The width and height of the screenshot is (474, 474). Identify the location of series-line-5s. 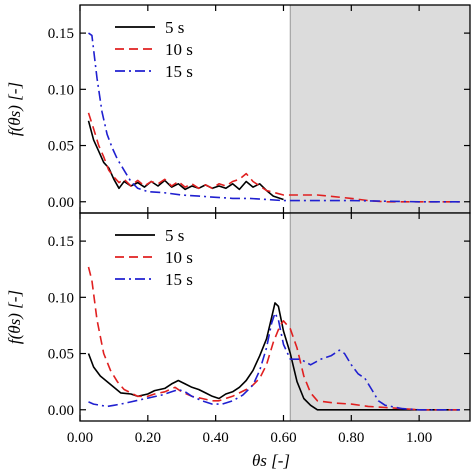
(185, 160).